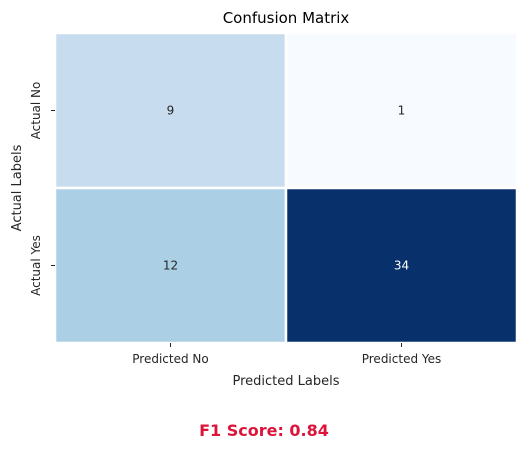 This screenshot has height=451, width=528. Describe the element at coordinates (17, 187) in the screenshot. I see `y-axis-label: Actual Labels` at that location.